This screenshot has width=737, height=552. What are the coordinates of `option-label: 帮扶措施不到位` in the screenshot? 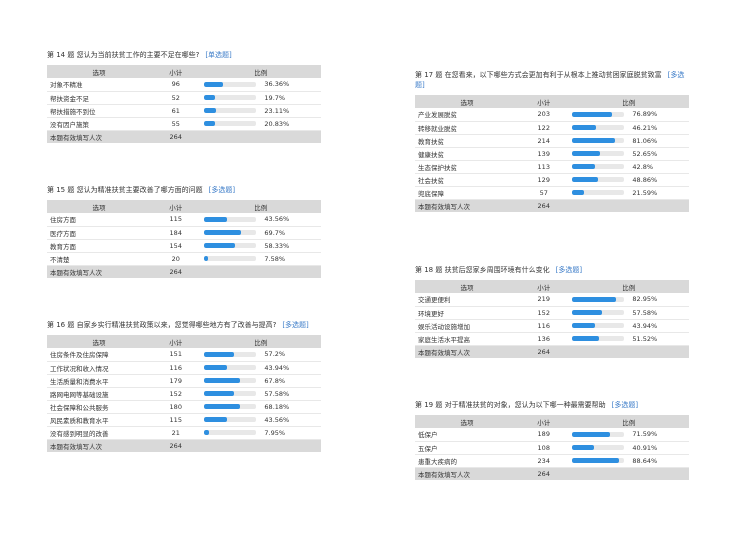 It's located at (99, 111).